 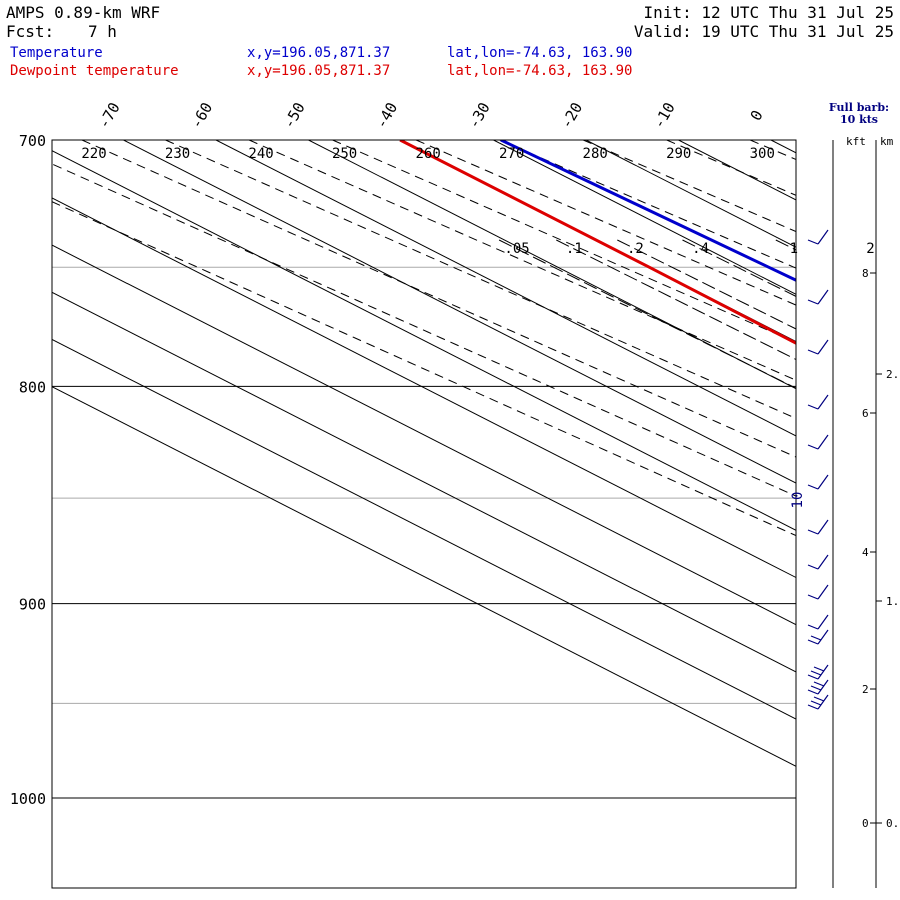 I want to click on dry-adiabat-label: 230, so click(x=177, y=154).